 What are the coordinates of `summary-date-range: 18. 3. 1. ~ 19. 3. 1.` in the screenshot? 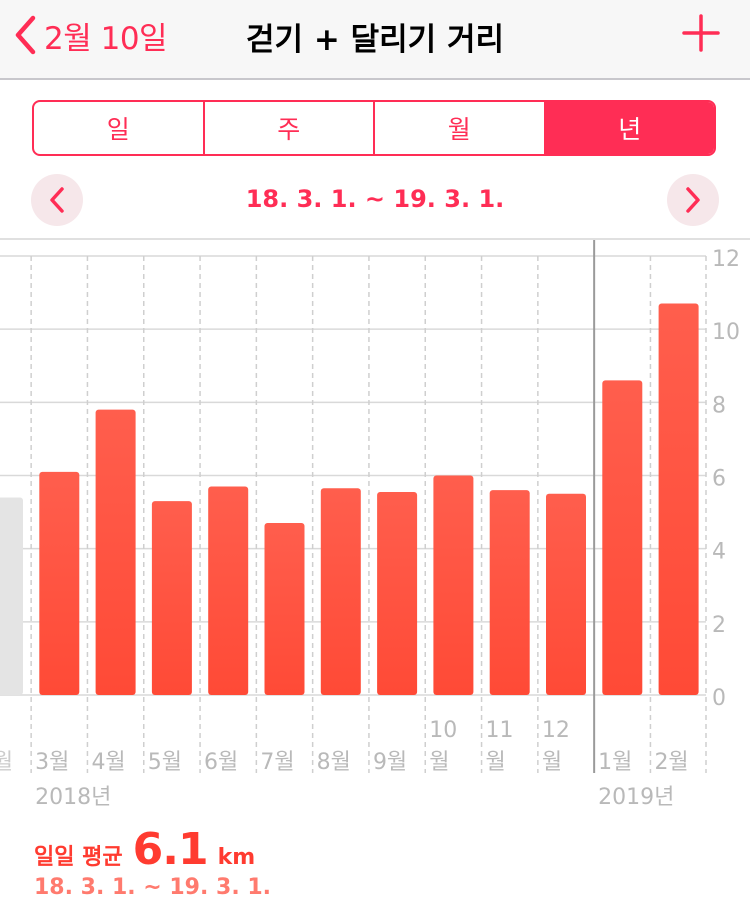 It's located at (152, 887).